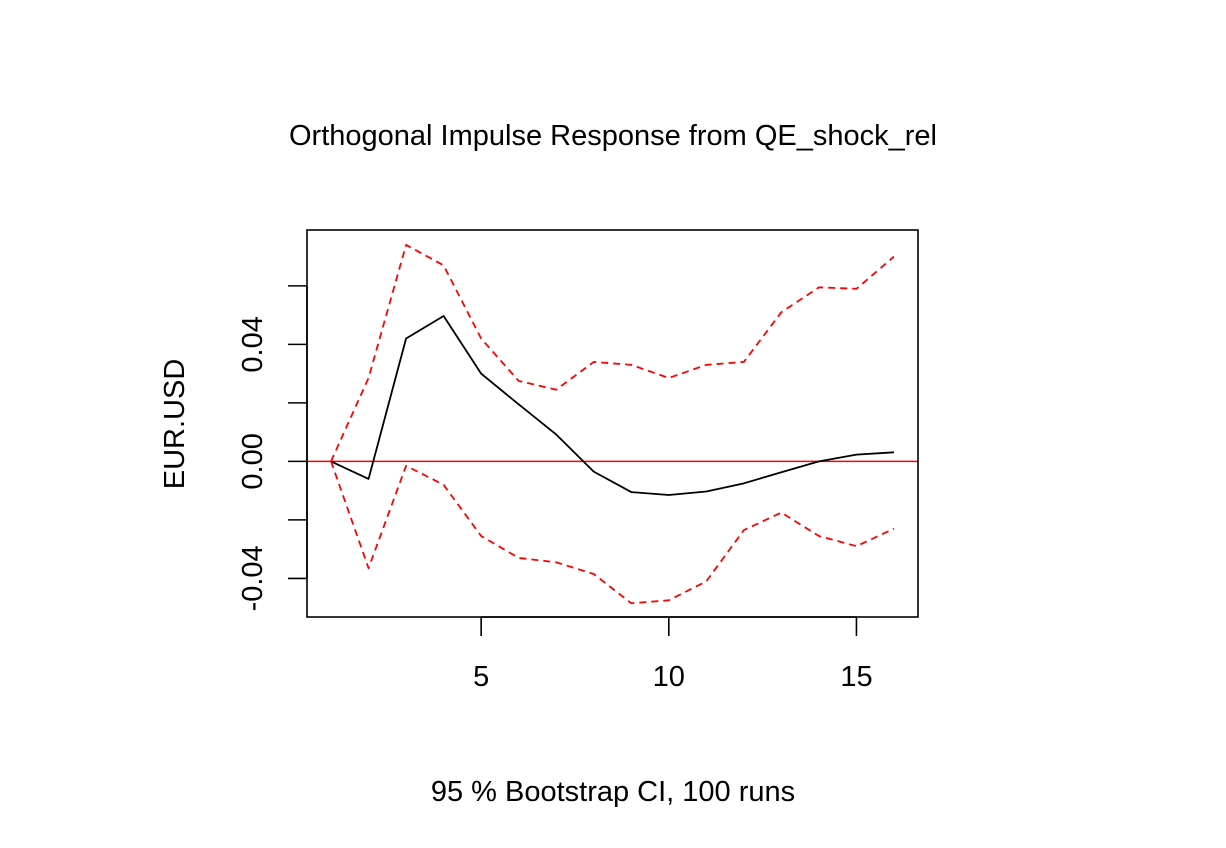 The image size is (1226, 848). What do you see at coordinates (612, 405) in the screenshot?
I see `response-line` at bounding box center [612, 405].